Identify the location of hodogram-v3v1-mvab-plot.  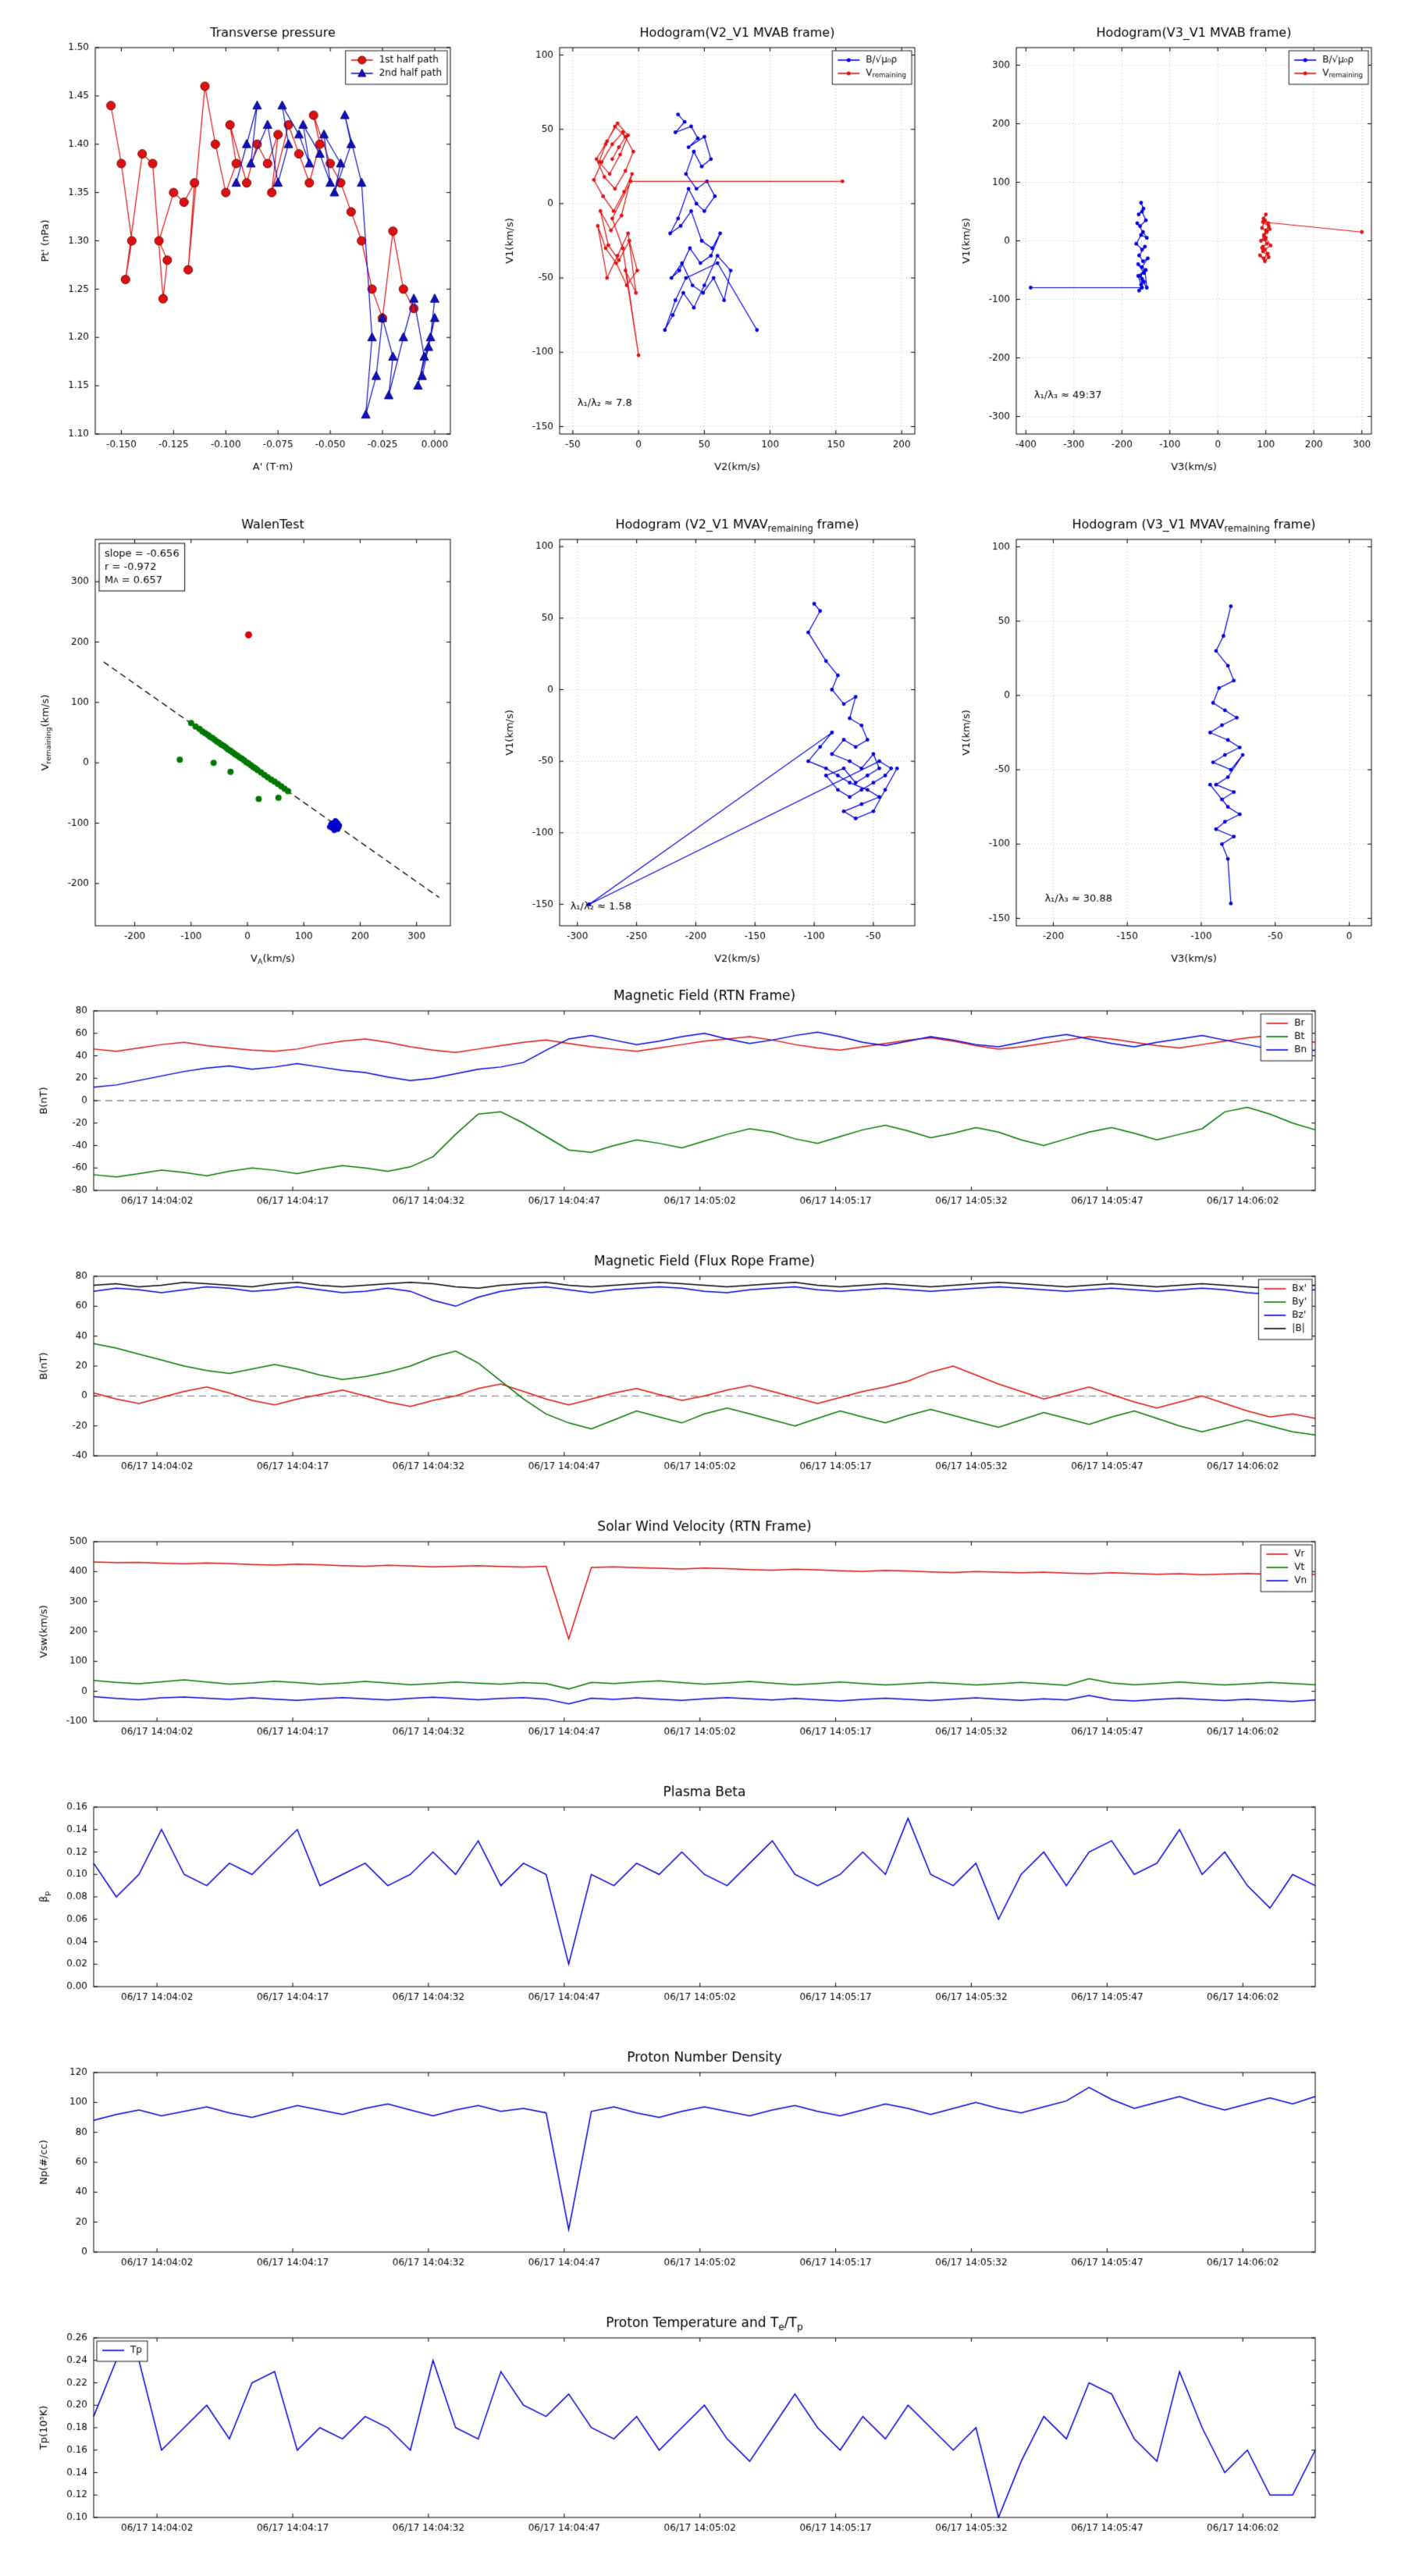
(1164, 248).